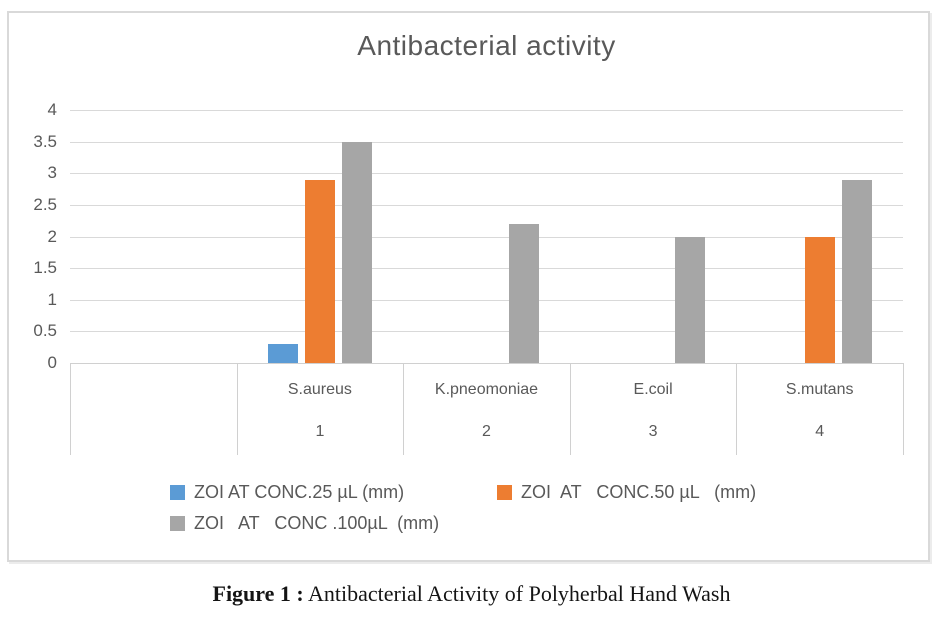 Image resolution: width=943 pixels, height=618 pixels. I want to click on chart-title: Antibacterial activity, so click(486, 45).